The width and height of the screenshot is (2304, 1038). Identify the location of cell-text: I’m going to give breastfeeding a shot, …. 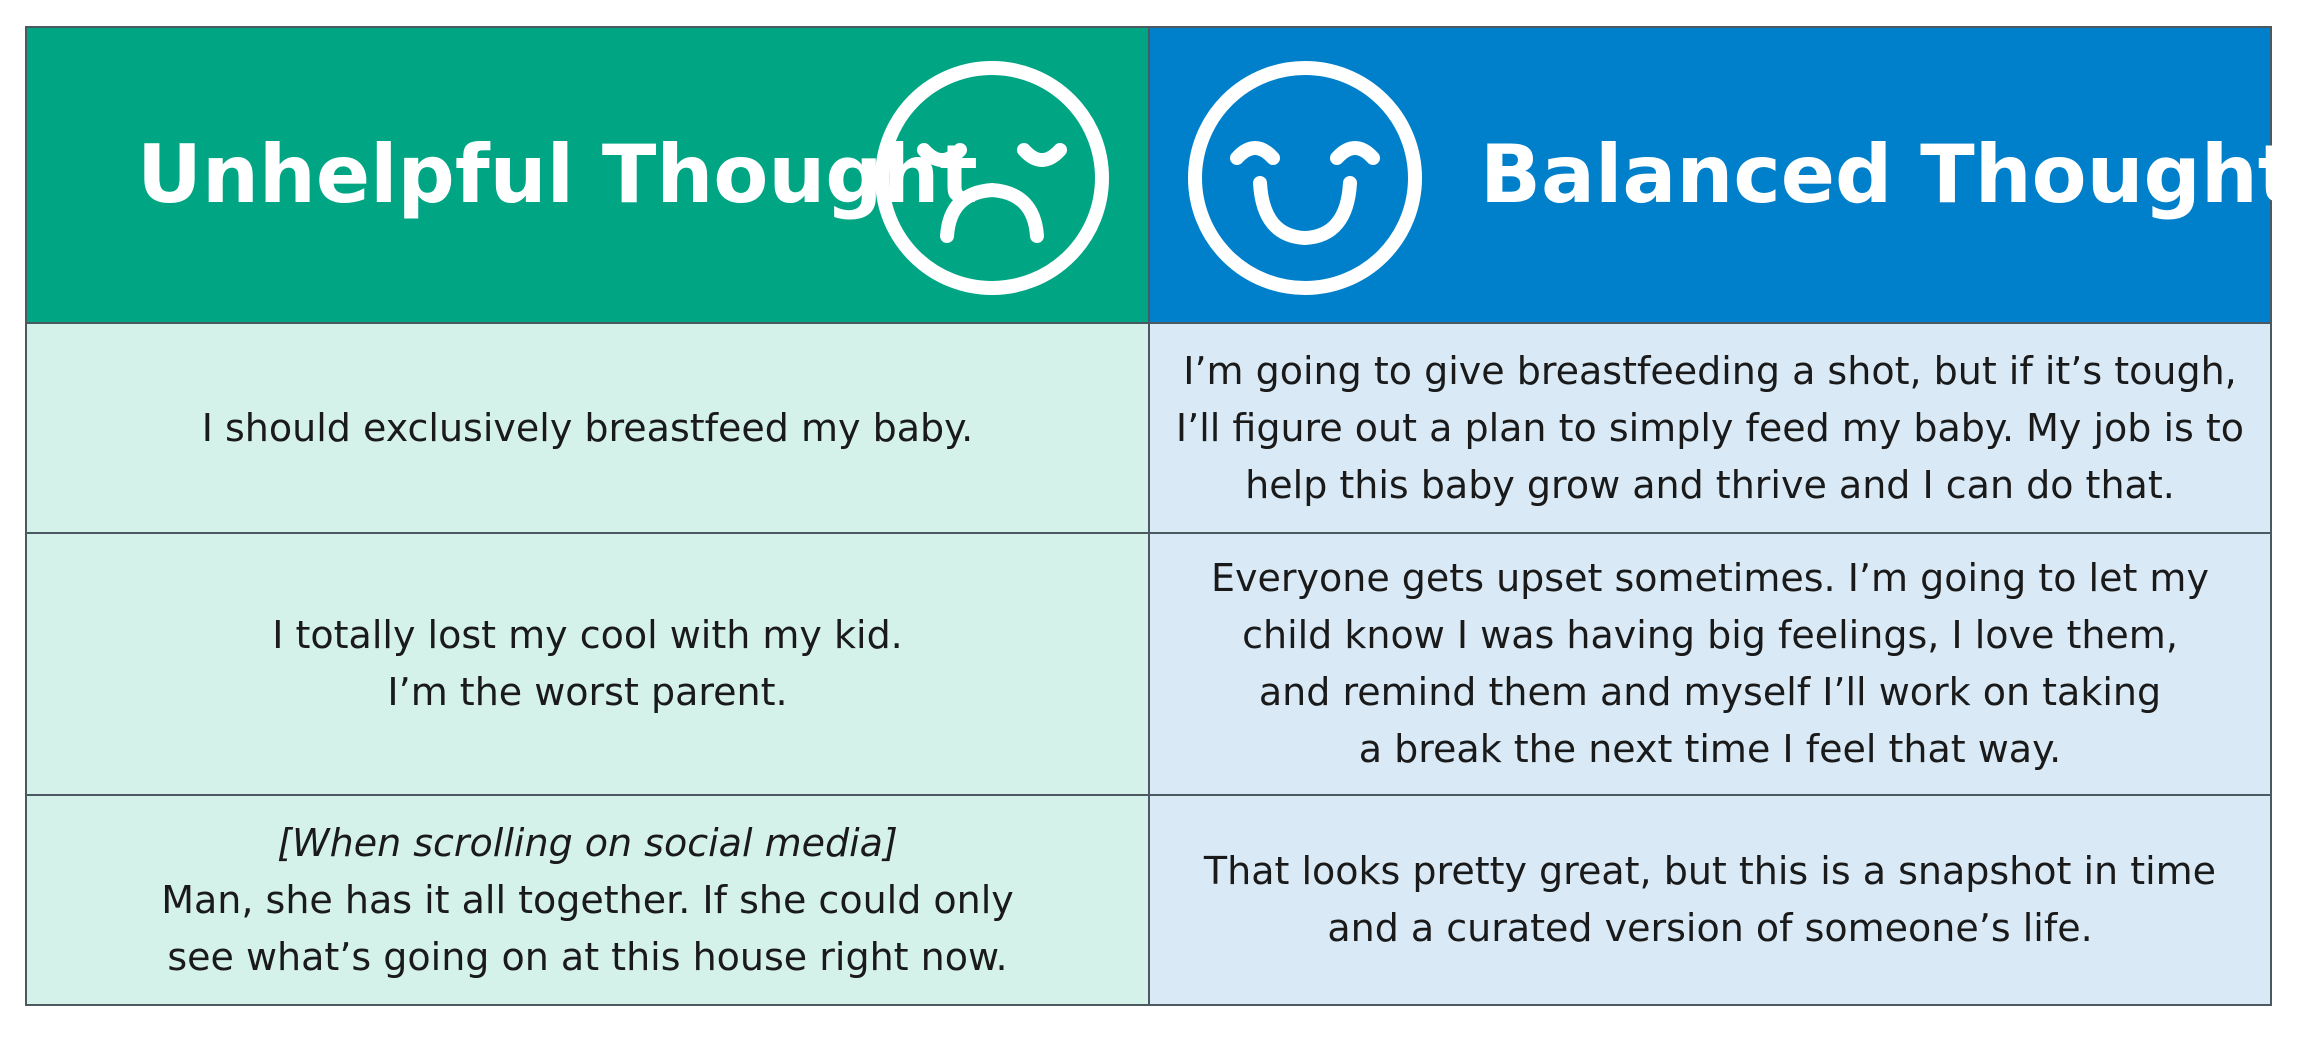
(1710, 370).